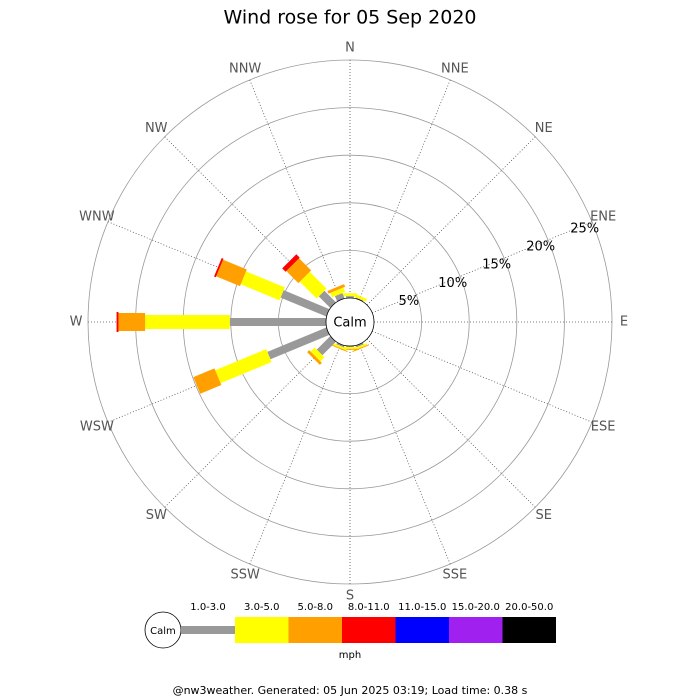 The height and width of the screenshot is (700, 700). I want to click on r-tick-label: 15%, so click(496, 265).